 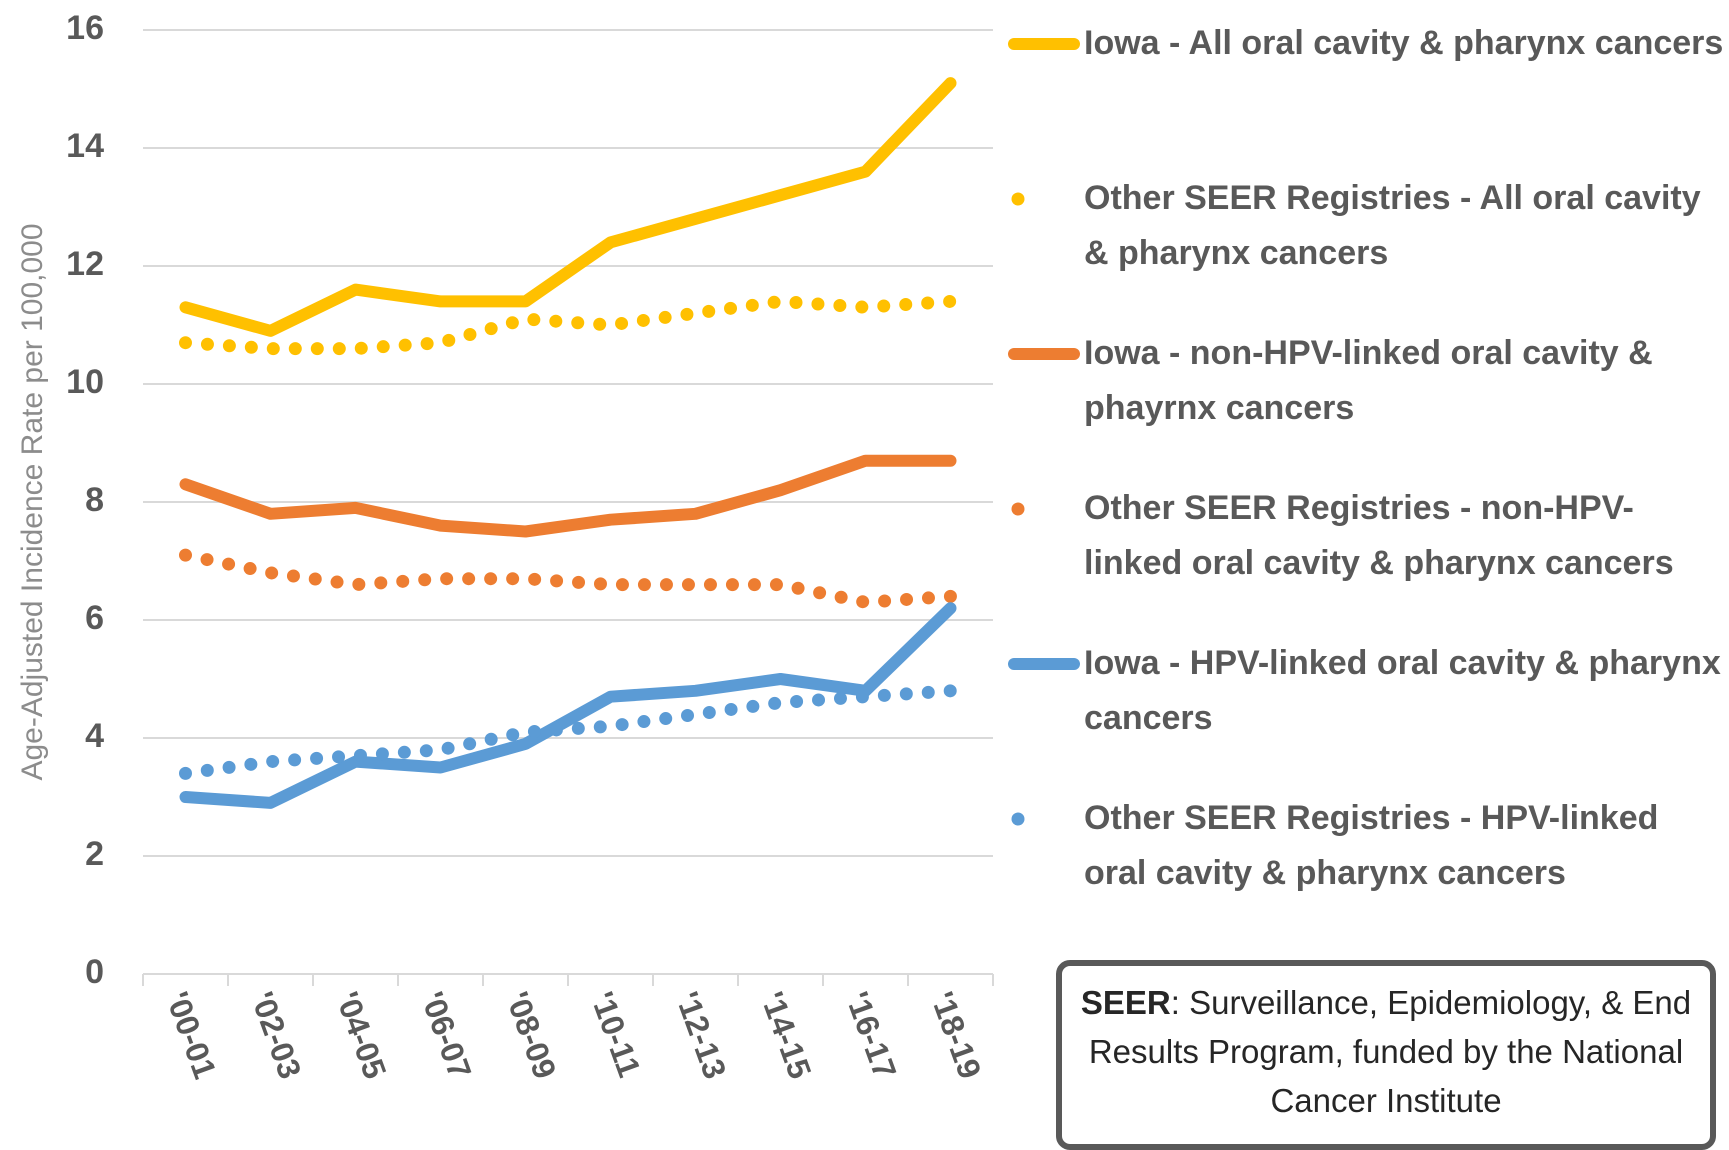 What do you see at coordinates (32, 501) in the screenshot?
I see `y-axis-label: Age-Adjusted Incidence Rate per 100,000` at bounding box center [32, 501].